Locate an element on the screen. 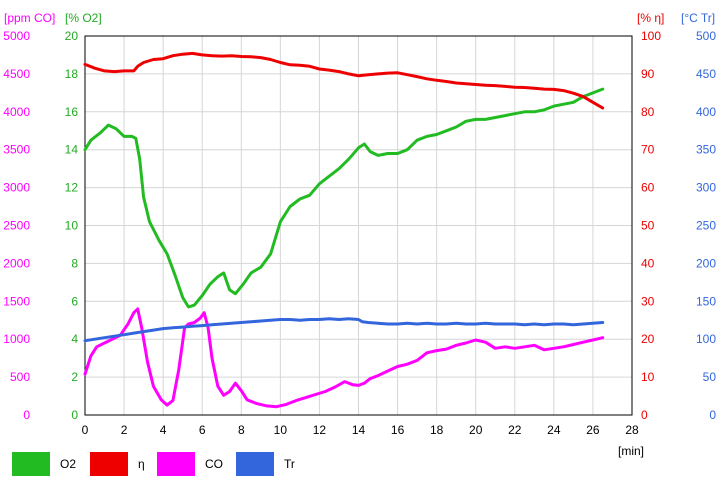 The width and height of the screenshot is (720, 480). legend-item-o2: O2 is located at coordinates (44, 464).